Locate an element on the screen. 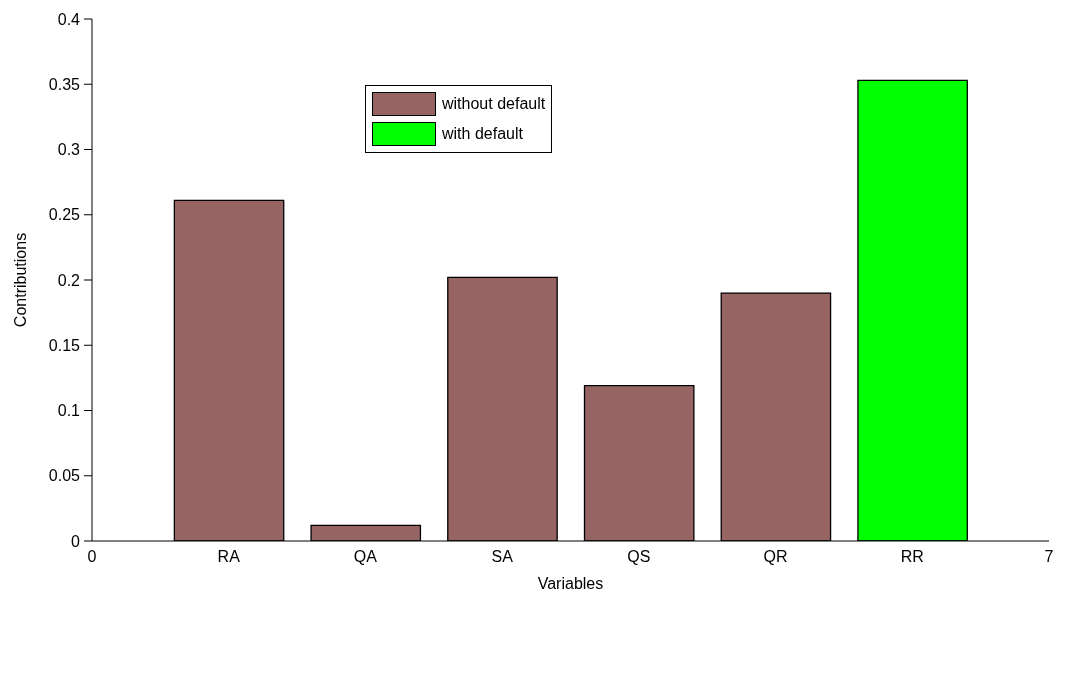  y-tick-label: 0.1 is located at coordinates (69, 411).